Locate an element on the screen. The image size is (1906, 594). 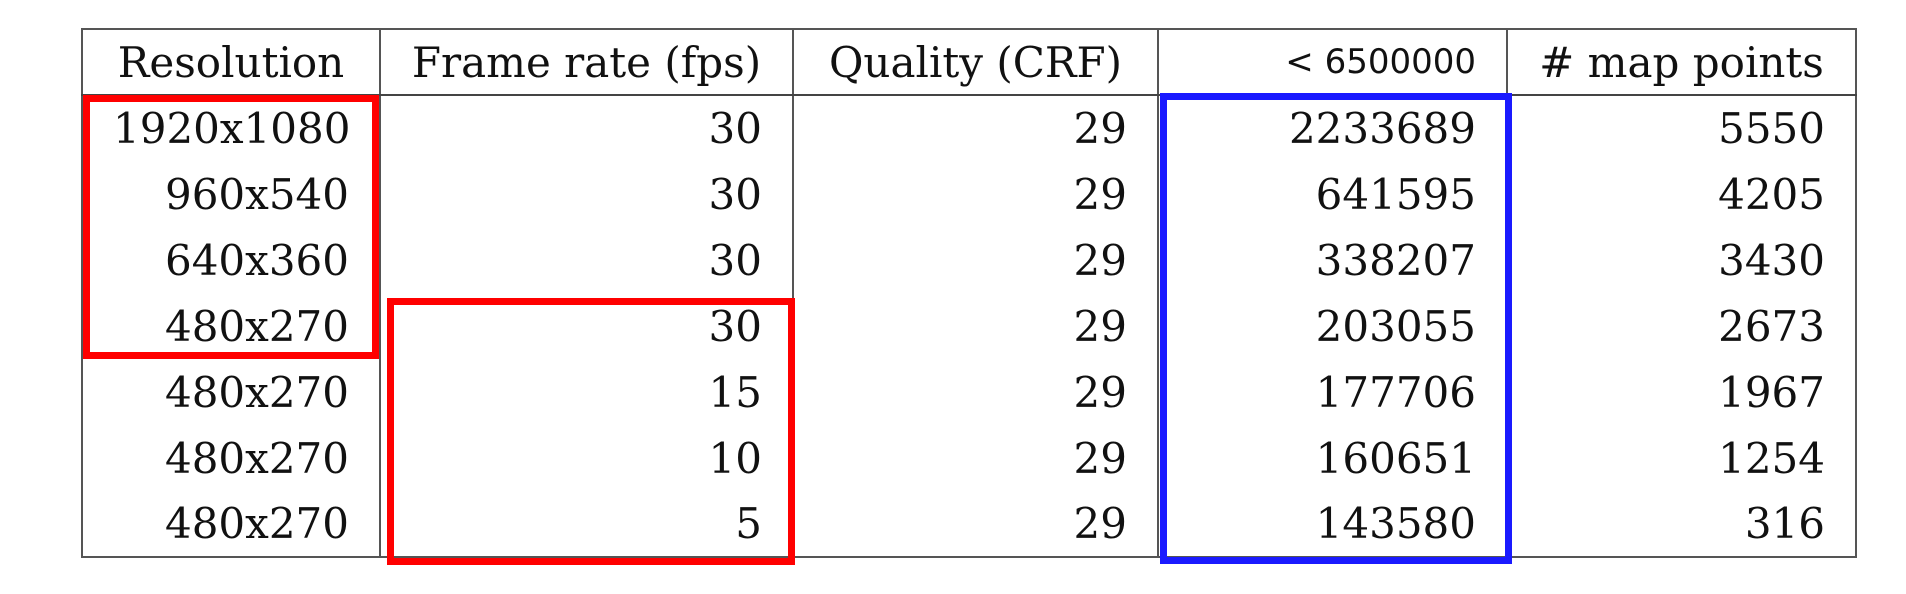
cell-frame-rate: 5 is located at coordinates (586, 524).